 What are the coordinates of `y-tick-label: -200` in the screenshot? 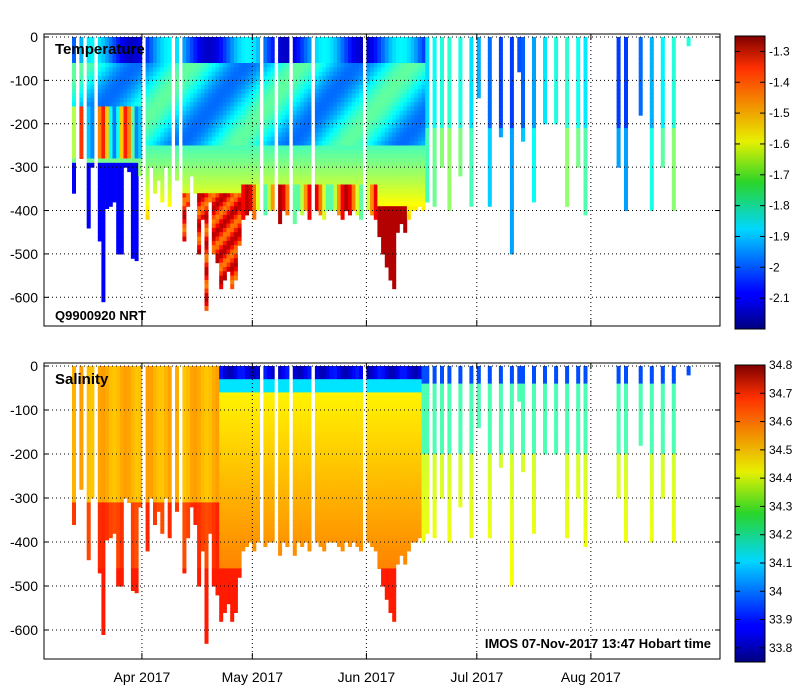 It's located at (24, 454).